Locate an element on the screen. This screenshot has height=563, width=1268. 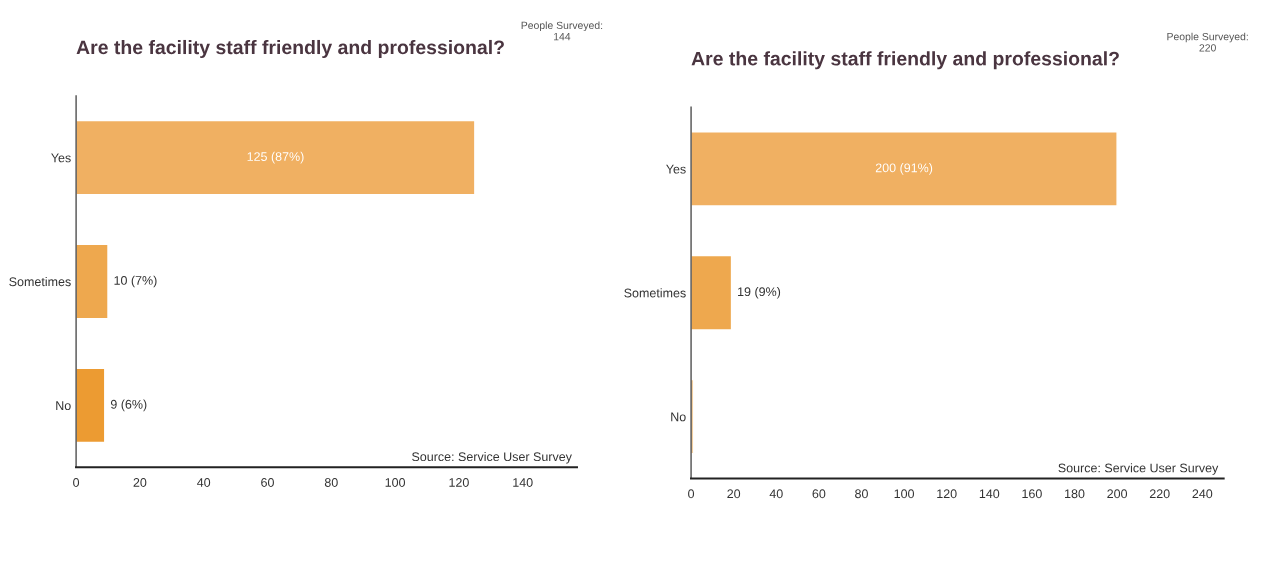
x-tick-label: 200 is located at coordinates (1117, 494).